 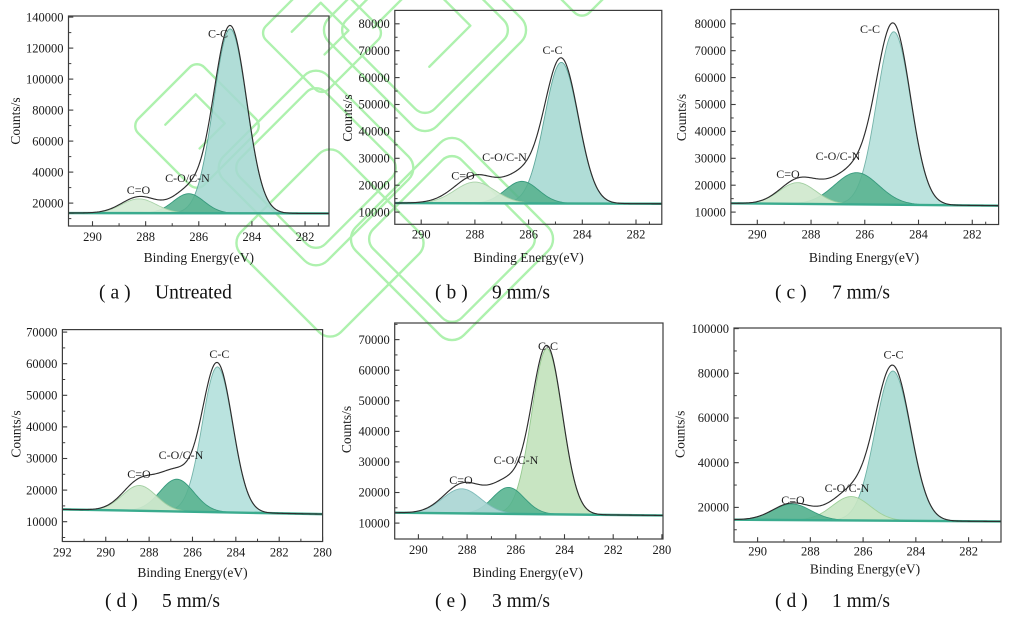 I want to click on svg-text: (a)Untreated, so click(x=165, y=293).